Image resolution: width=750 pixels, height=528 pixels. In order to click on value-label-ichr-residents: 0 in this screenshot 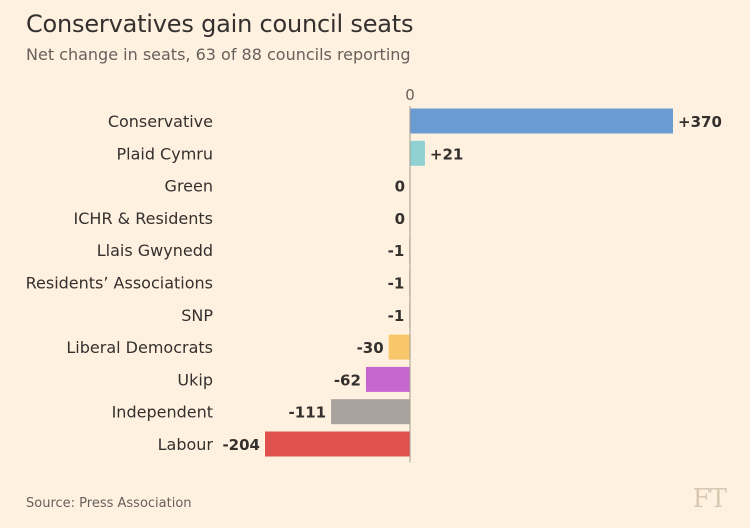, I will do `click(400, 219)`.